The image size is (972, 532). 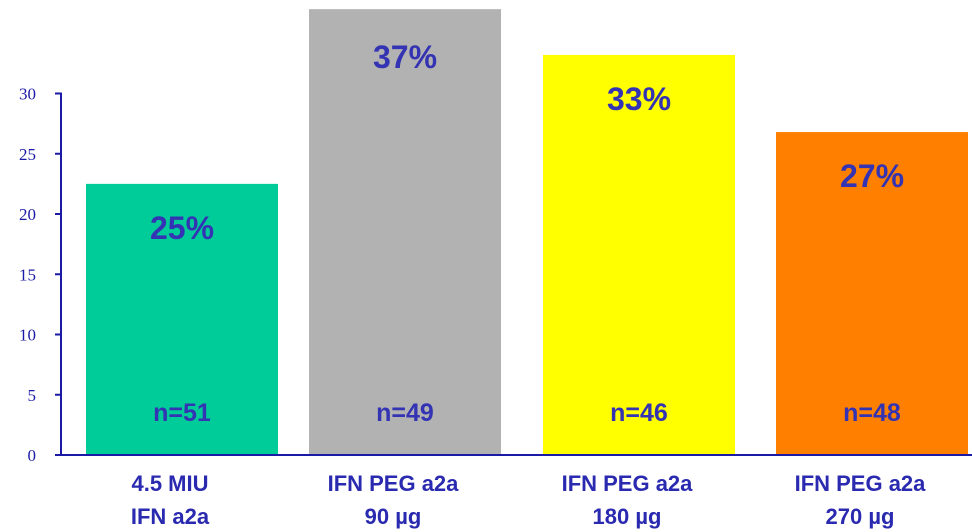 What do you see at coordinates (393, 516) in the screenshot?
I see `category-label: 90 µg` at bounding box center [393, 516].